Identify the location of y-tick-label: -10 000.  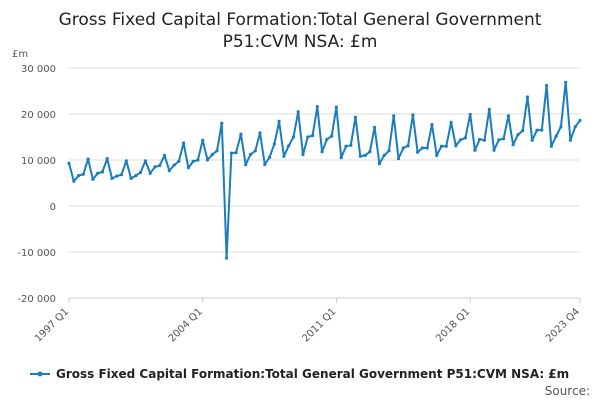
(36, 253).